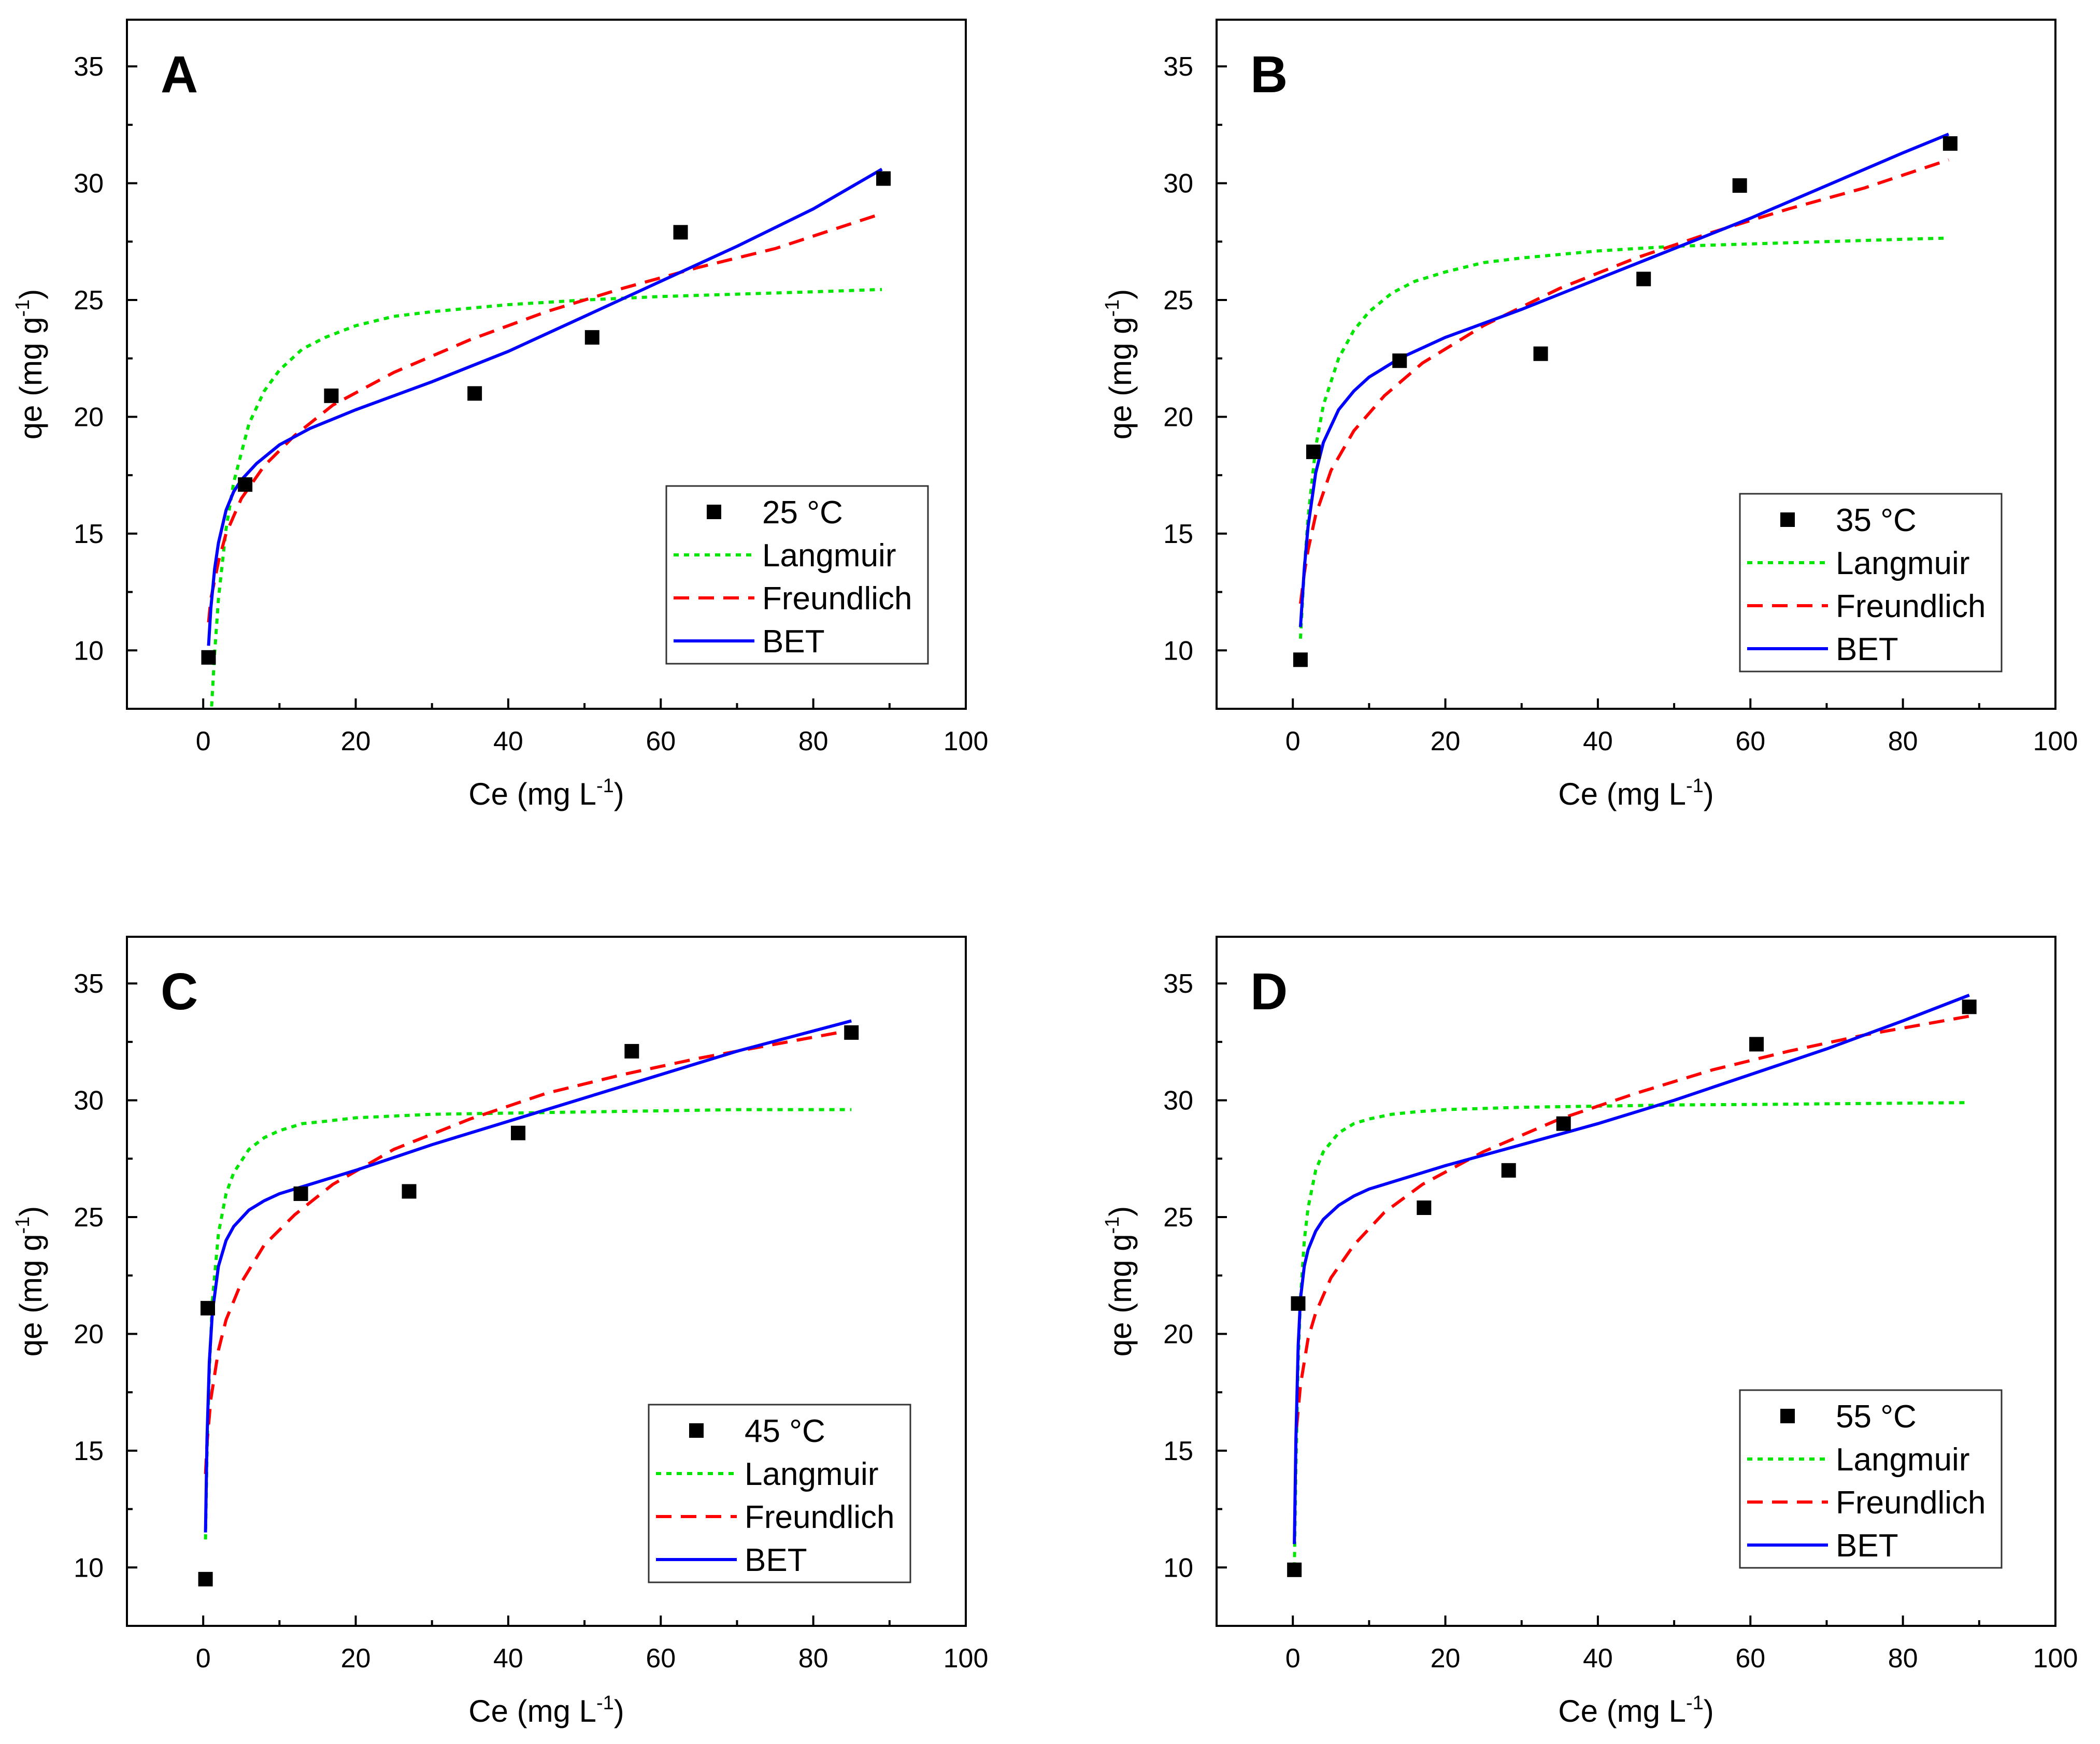 This screenshot has width=2100, height=1744. Describe the element at coordinates (1871, 1479) in the screenshot. I see `legend: 55 °C Langmuir Freundlich BET` at that location.